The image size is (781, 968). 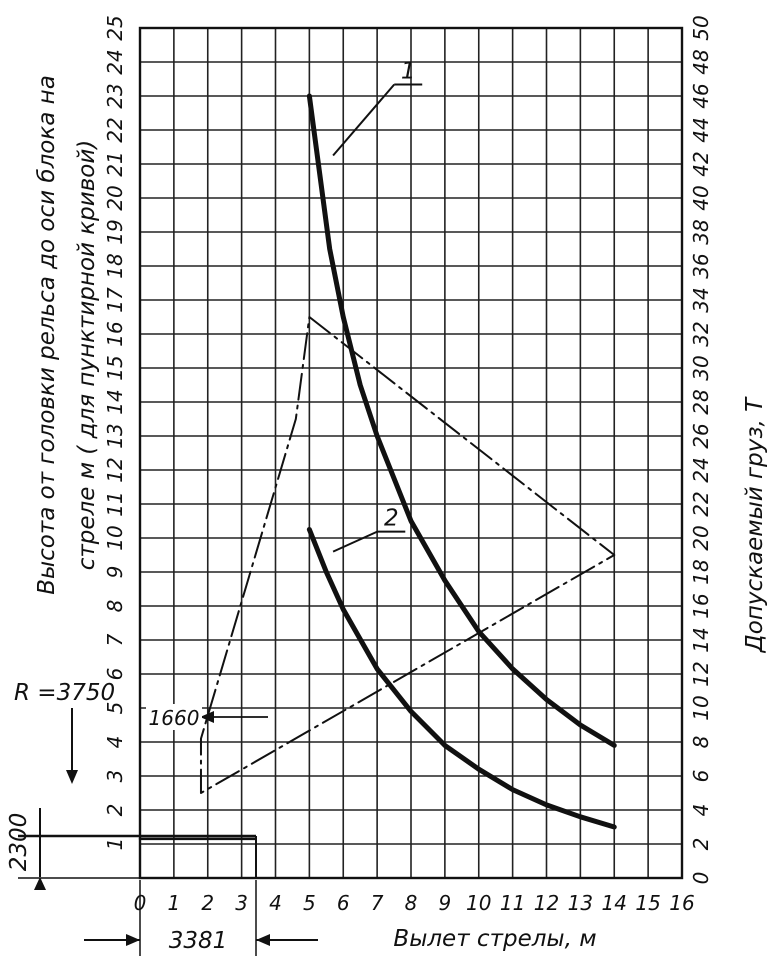 What do you see at coordinates (241, 903) in the screenshot?
I see `x-tick-label: 3` at bounding box center [241, 903].